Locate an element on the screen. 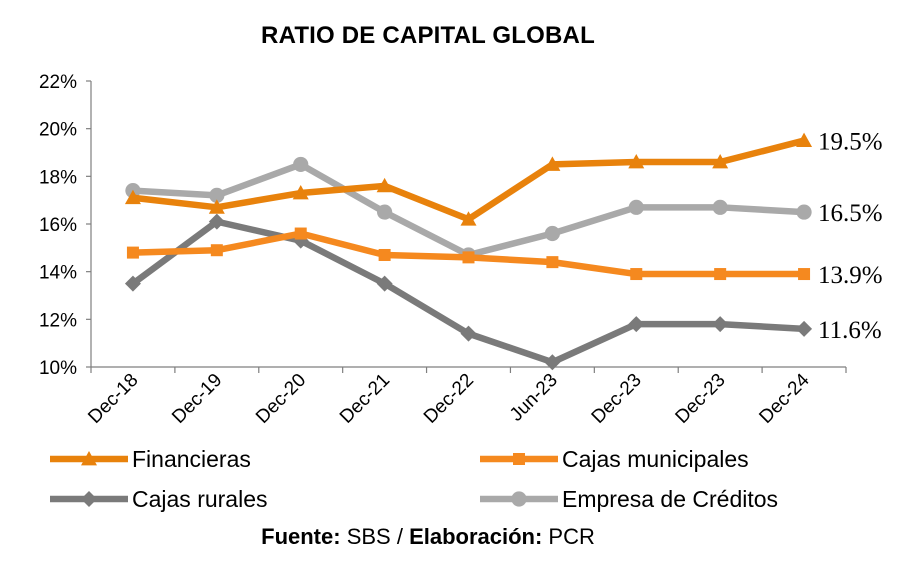 This screenshot has width=906, height=564. x-tick-label: Dec-19 is located at coordinates (197, 399).